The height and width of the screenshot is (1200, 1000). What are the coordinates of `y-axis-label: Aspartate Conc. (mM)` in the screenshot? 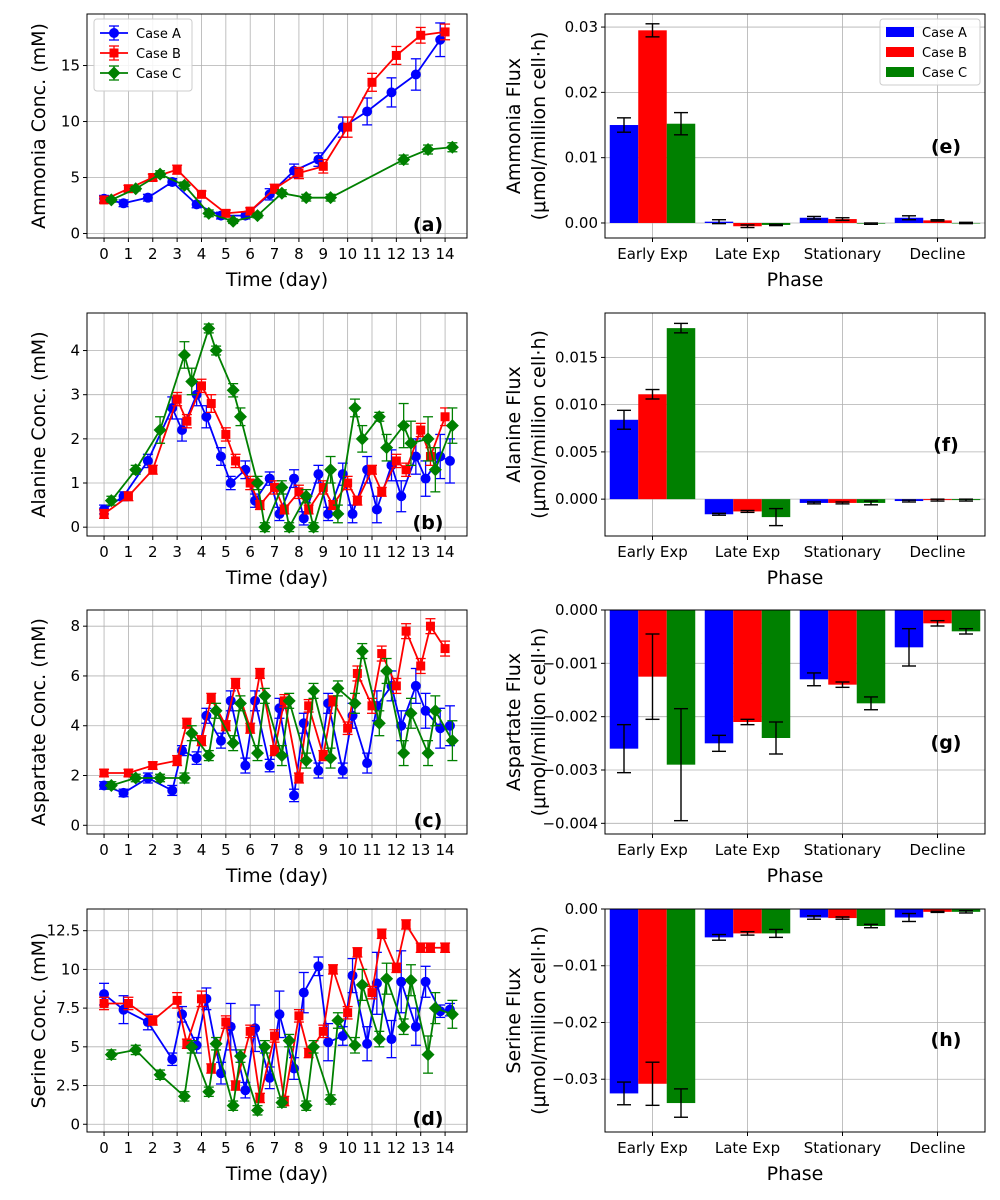 It's located at (39, 722).